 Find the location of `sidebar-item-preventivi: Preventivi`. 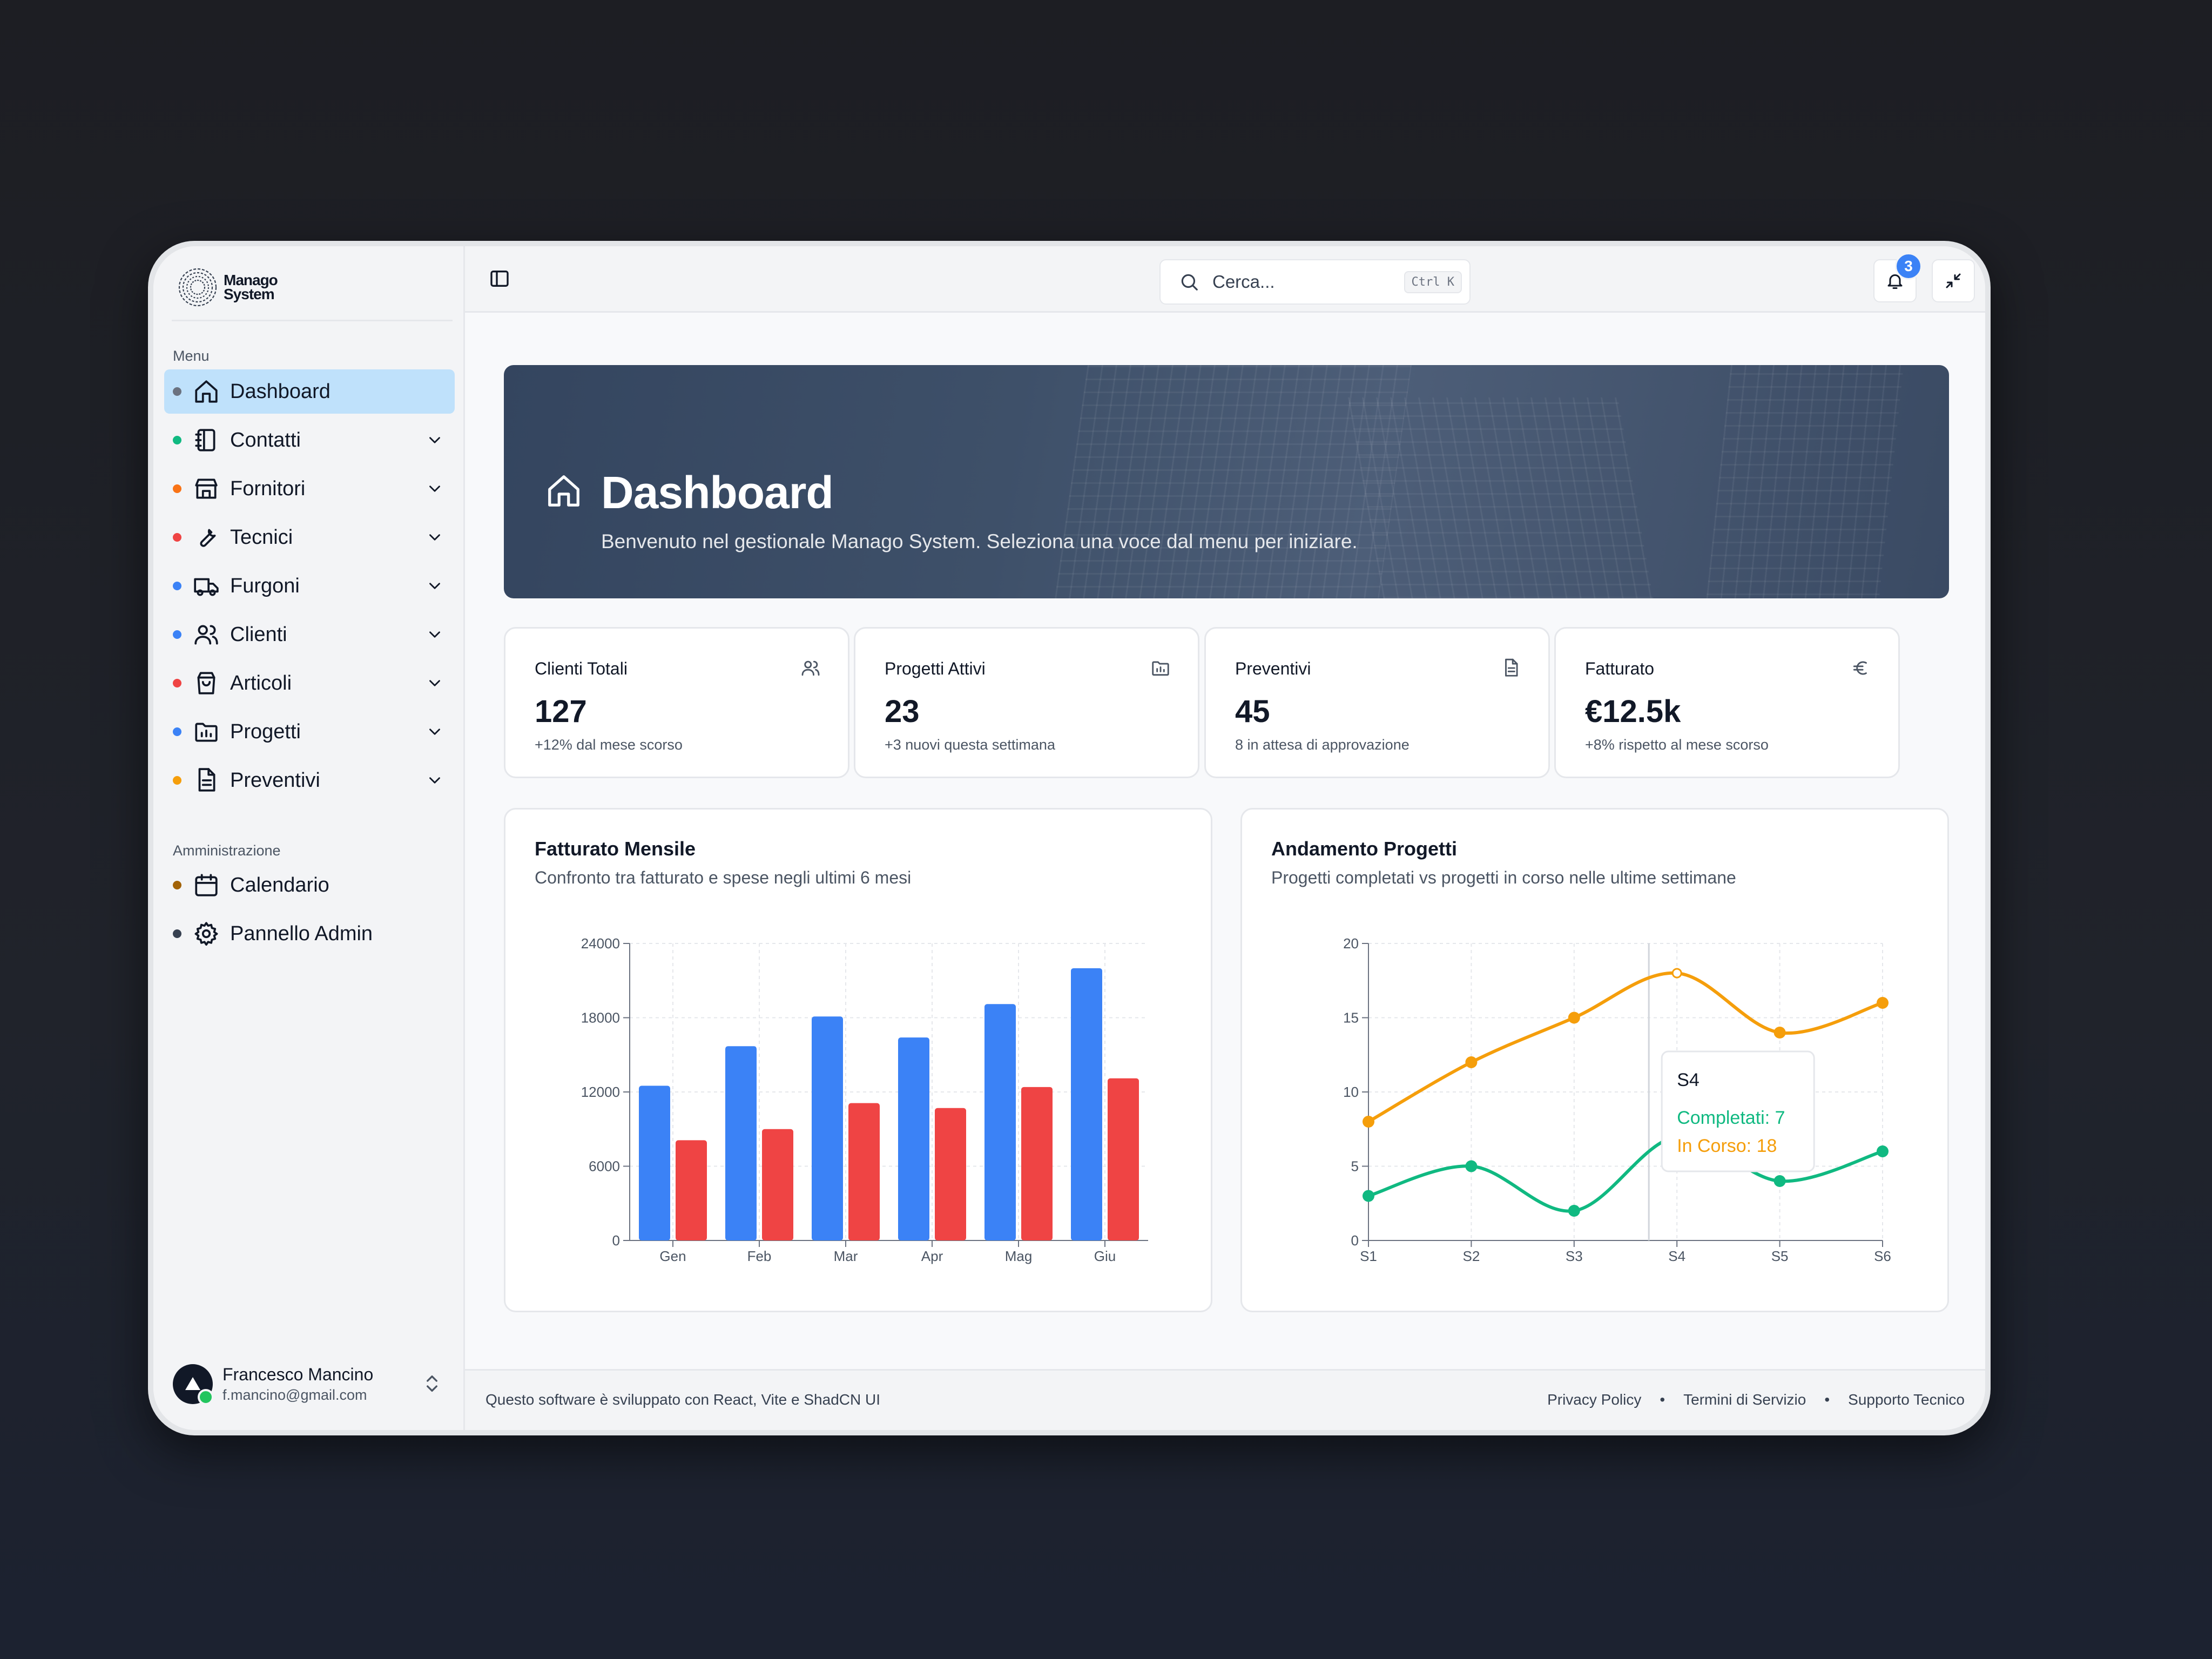

sidebar-item-preventivi: Preventivi is located at coordinates (309, 780).